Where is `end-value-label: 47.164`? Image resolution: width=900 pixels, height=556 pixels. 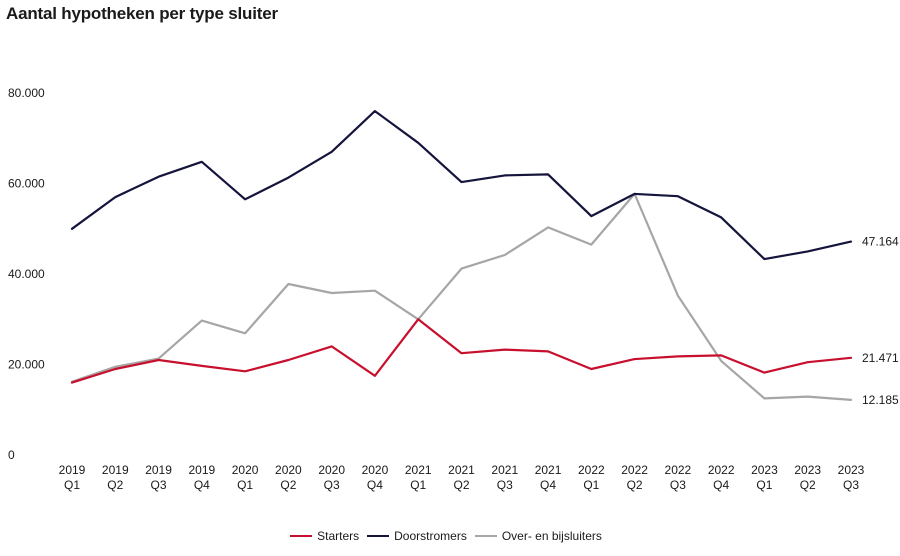 end-value-label: 47.164 is located at coordinates (880, 242).